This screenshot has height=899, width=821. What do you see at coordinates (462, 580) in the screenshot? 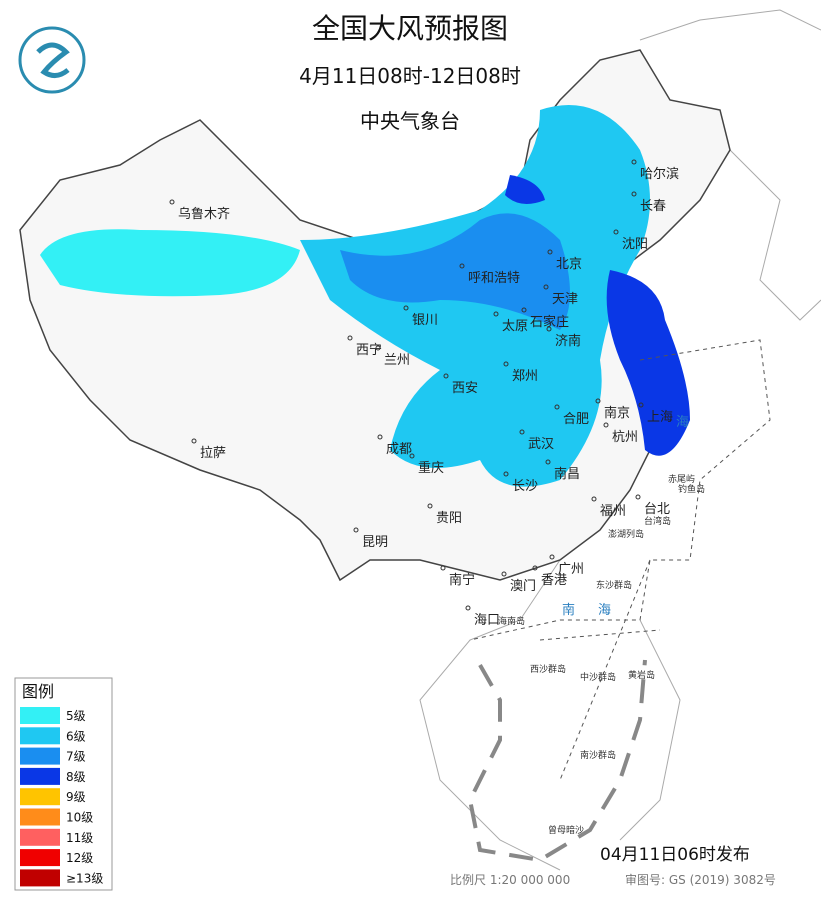
I see `city-label: 南宁` at bounding box center [462, 580].